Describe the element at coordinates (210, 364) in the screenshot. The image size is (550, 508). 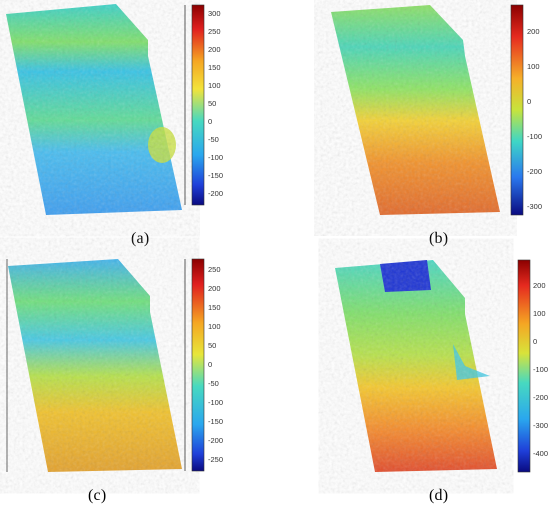
I see `panel-c-tick: 0` at that location.